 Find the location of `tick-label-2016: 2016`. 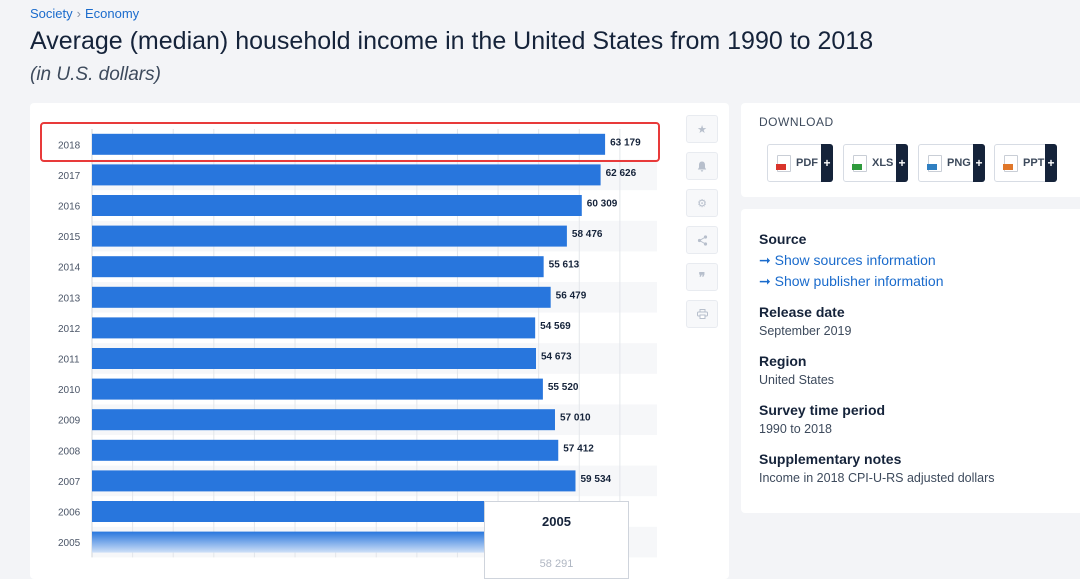

tick-label-2016: 2016 is located at coordinates (69, 207).